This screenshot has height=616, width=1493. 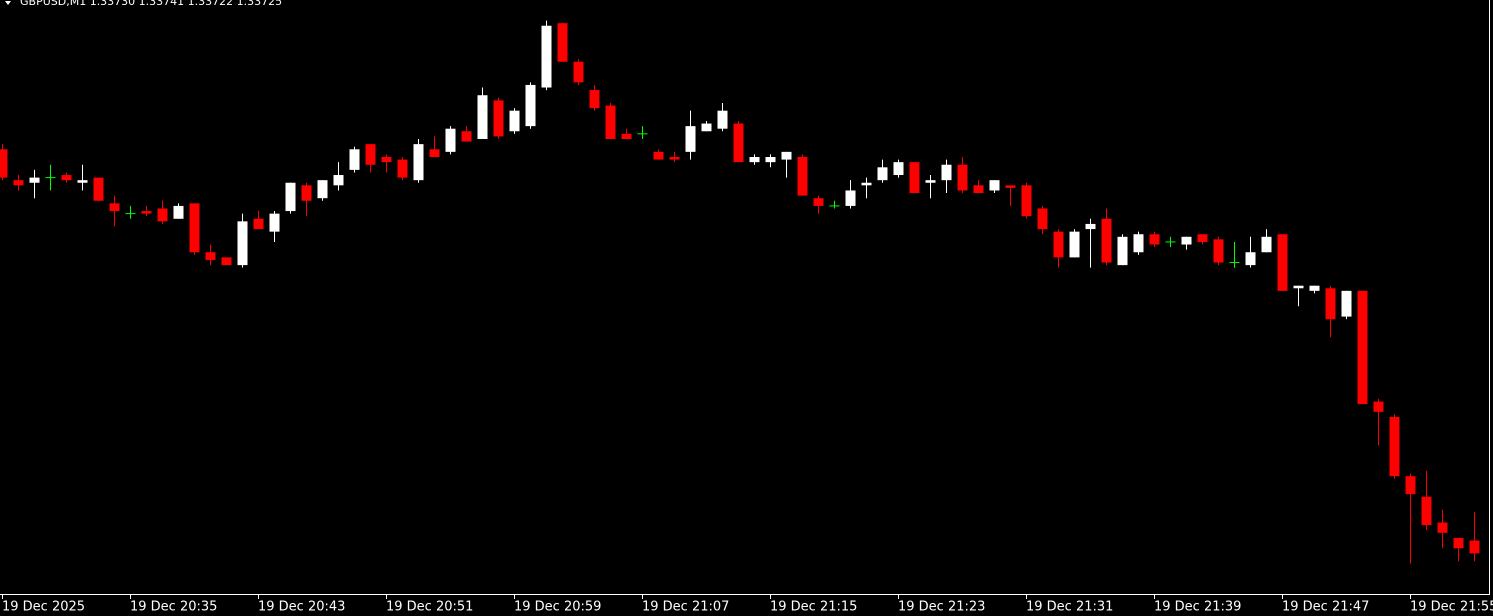 I want to click on x-tick-label: 19 Dec 21:47, so click(x=1325, y=607).